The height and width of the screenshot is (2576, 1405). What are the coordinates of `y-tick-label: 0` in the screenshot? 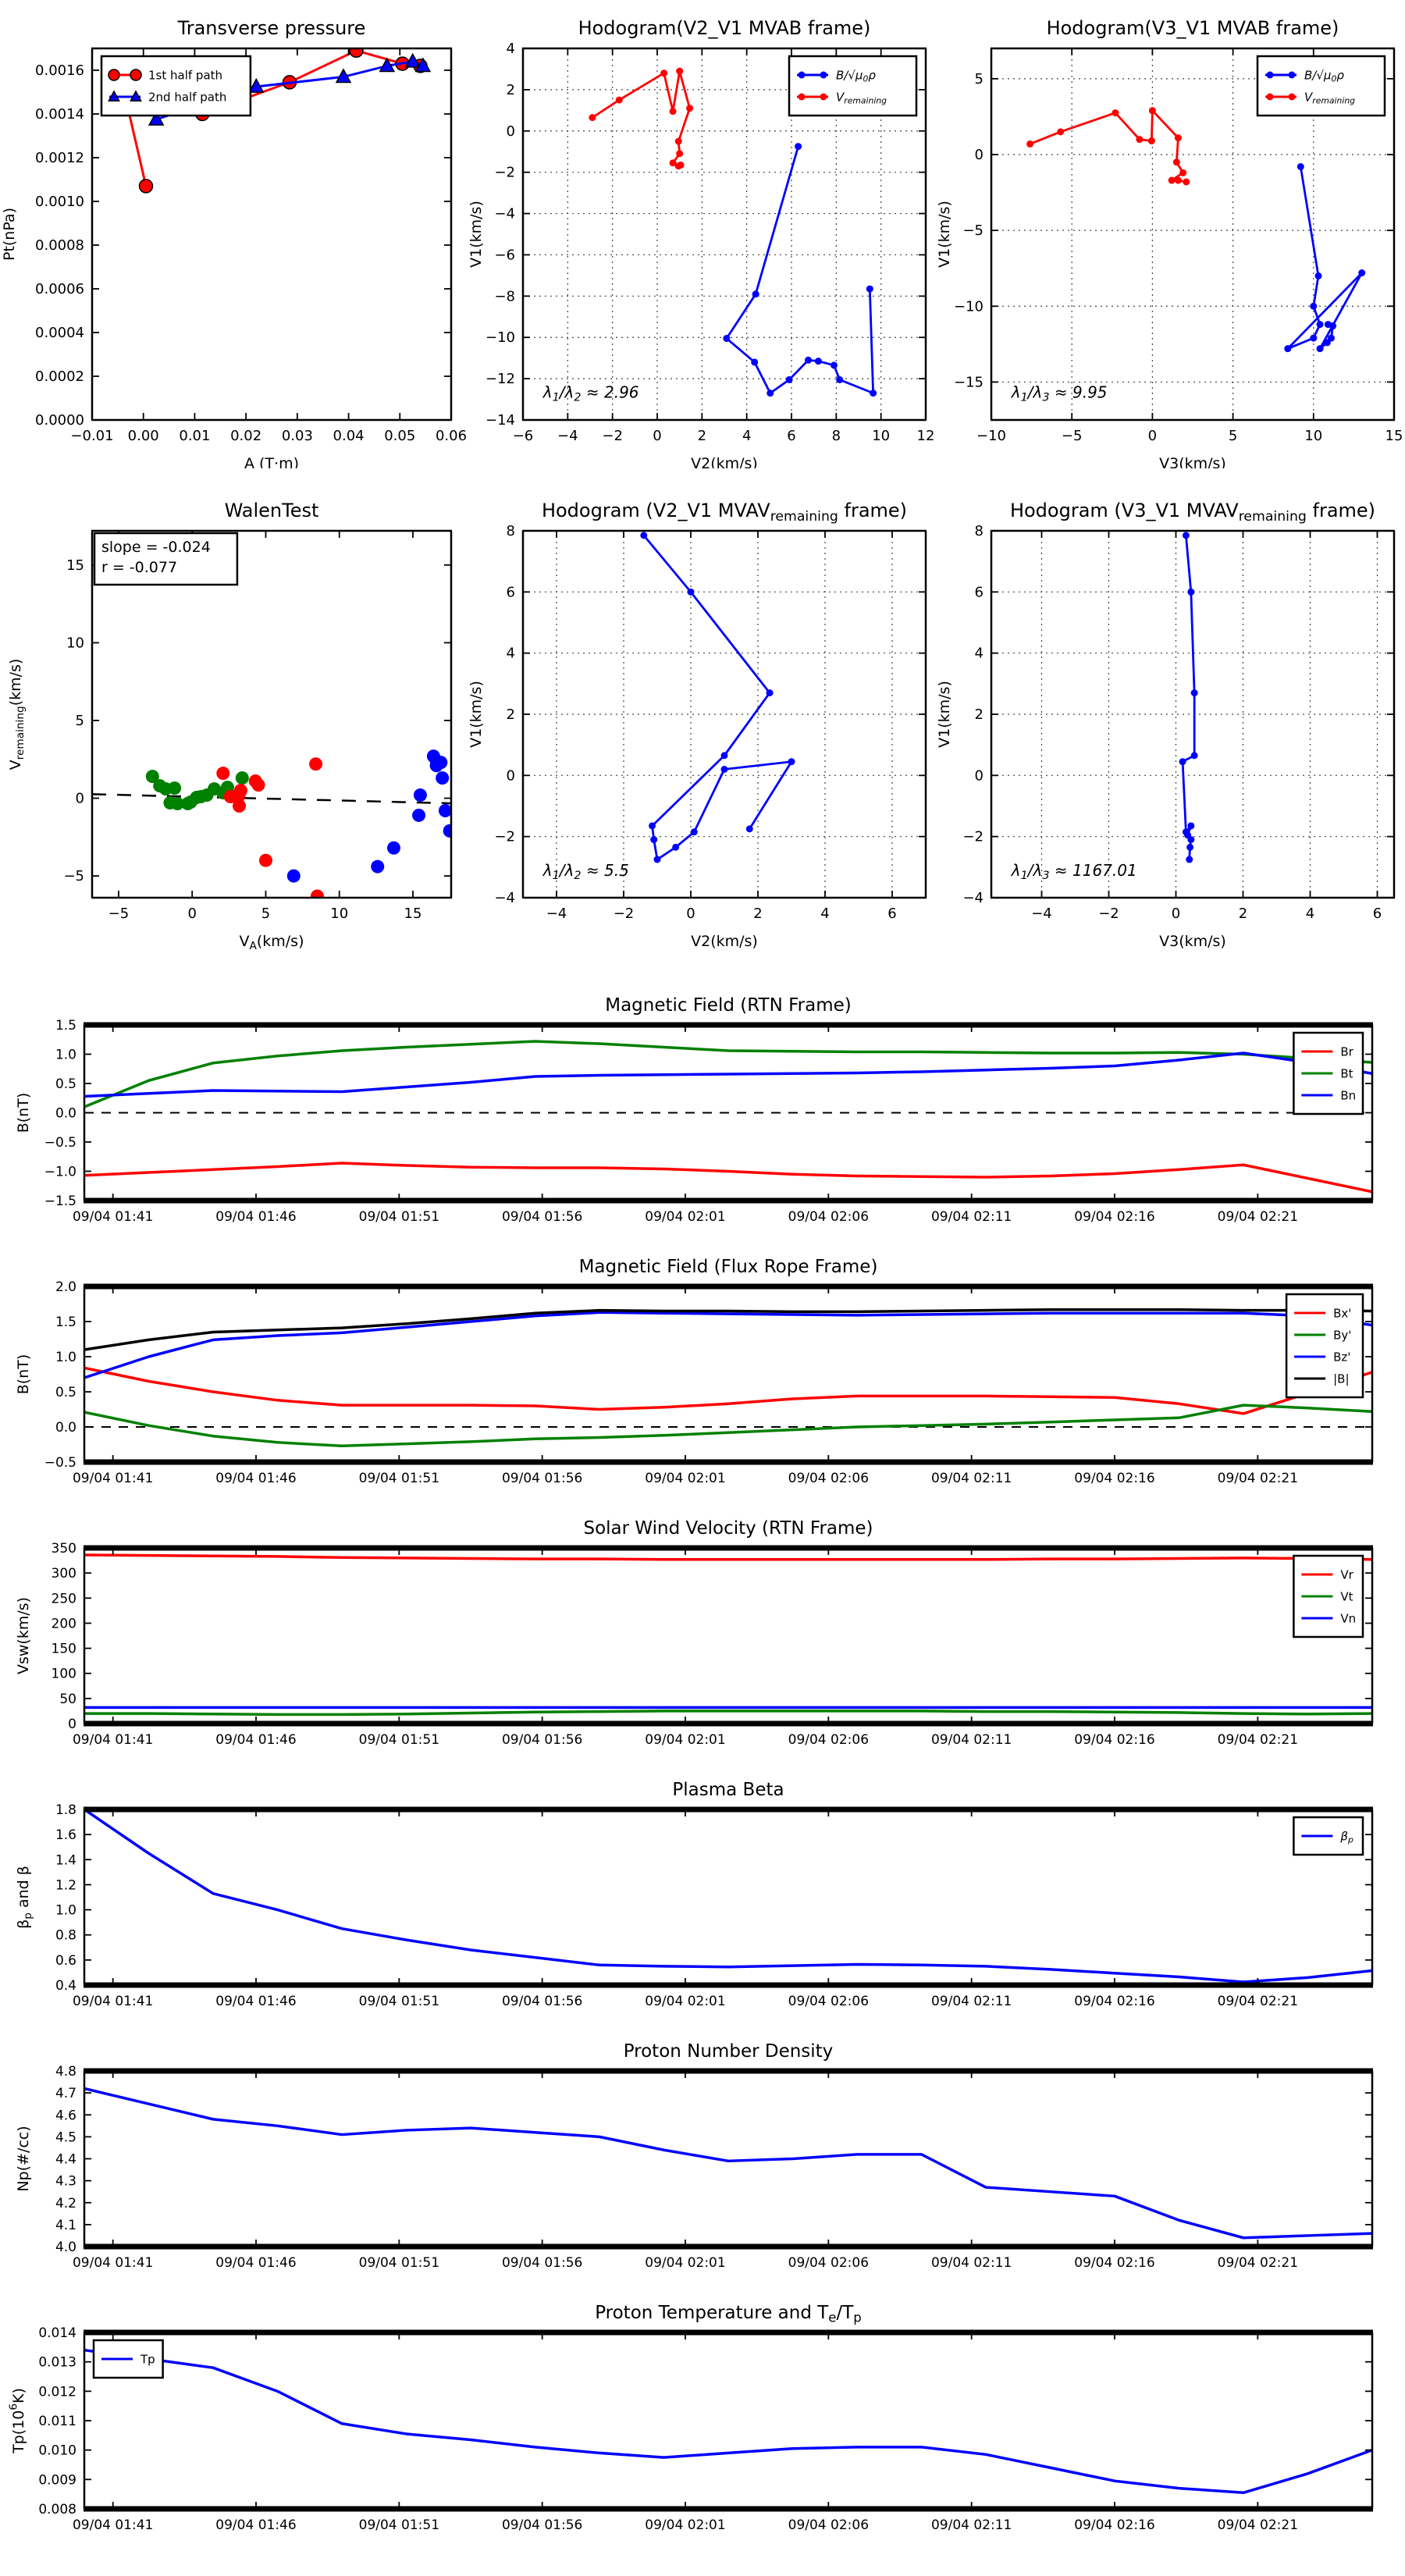 It's located at (511, 131).